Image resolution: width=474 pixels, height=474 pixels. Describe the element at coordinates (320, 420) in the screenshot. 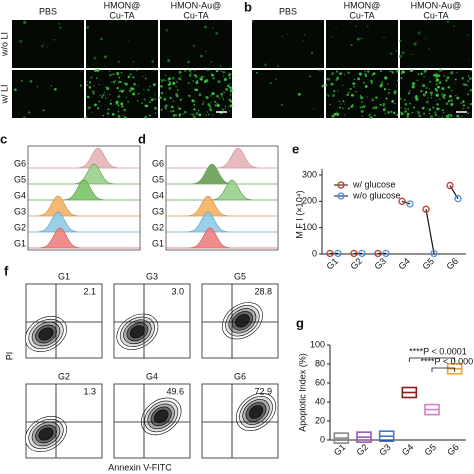

I see `y-tick-label: 20` at that location.